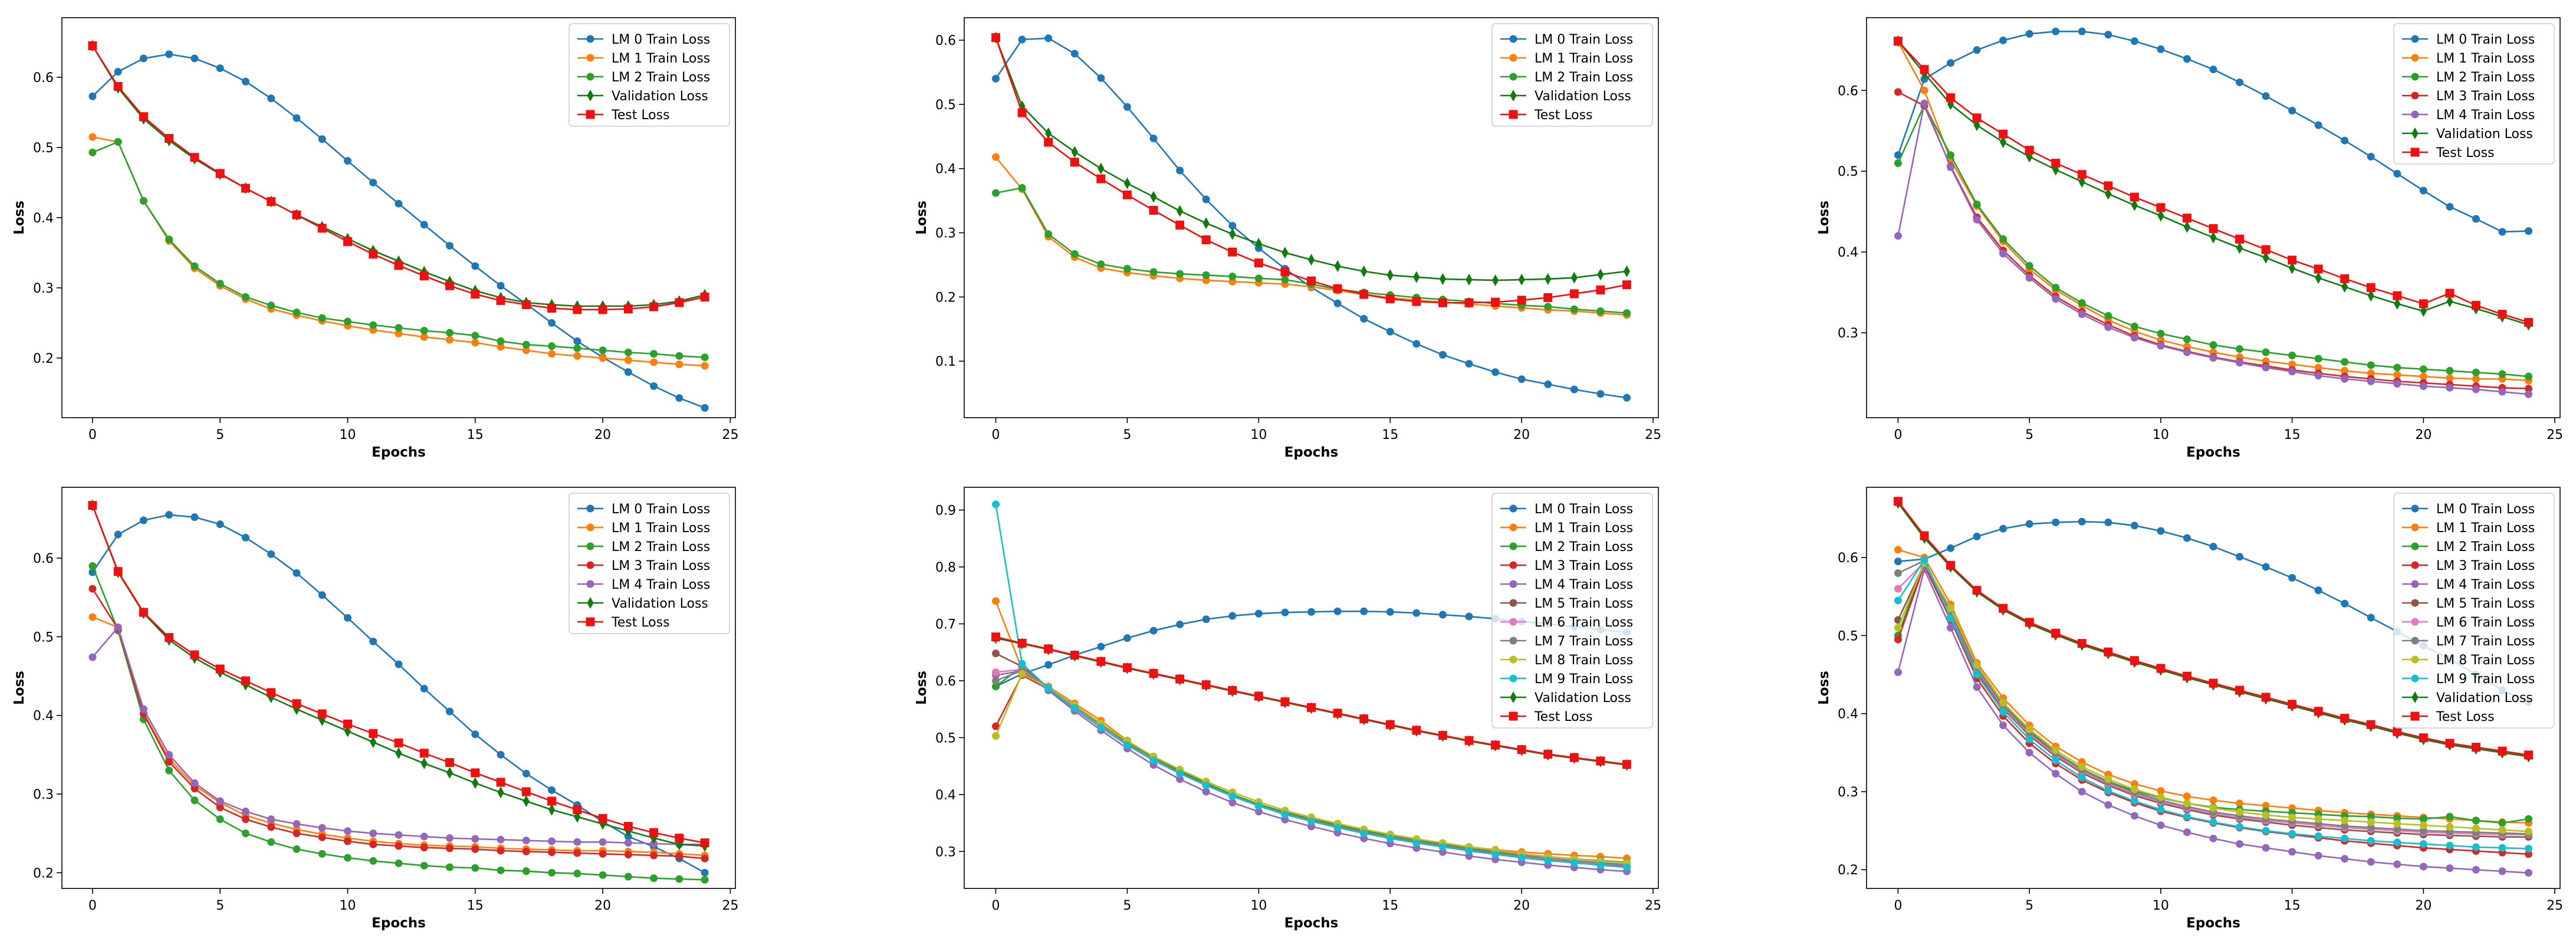  What do you see at coordinates (220, 435) in the screenshot?
I see `x-tick-label: 5` at bounding box center [220, 435].